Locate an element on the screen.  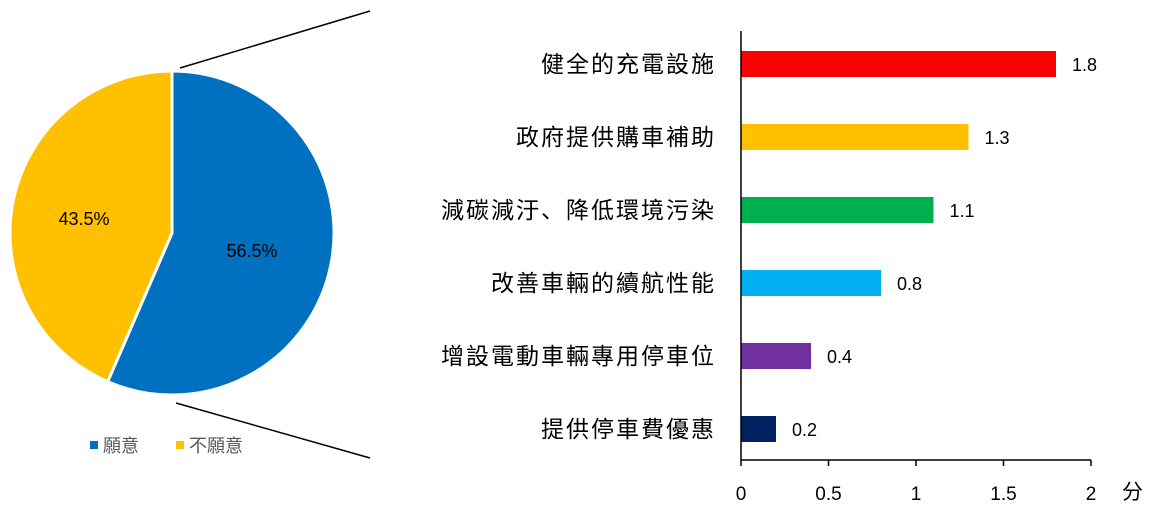
bar-value-label: 1.1 is located at coordinates (962, 211).